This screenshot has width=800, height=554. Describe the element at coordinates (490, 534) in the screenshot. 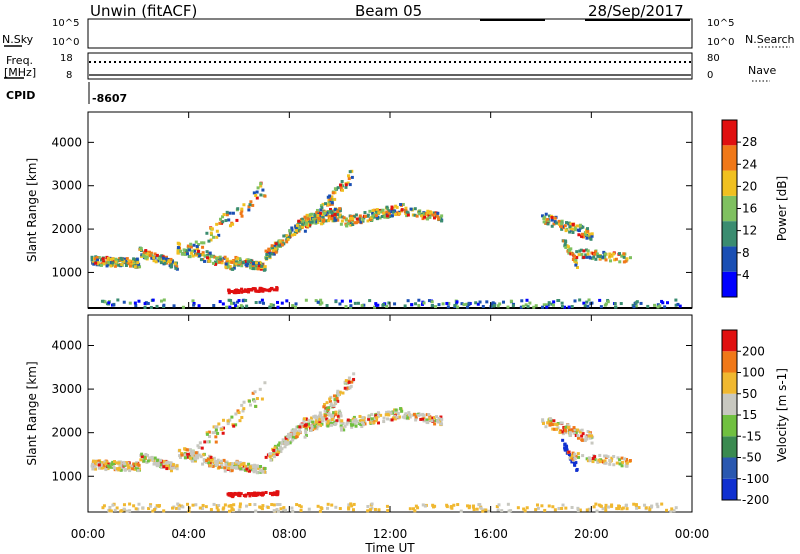

I see `xtick-label-4: 16:00` at that location.